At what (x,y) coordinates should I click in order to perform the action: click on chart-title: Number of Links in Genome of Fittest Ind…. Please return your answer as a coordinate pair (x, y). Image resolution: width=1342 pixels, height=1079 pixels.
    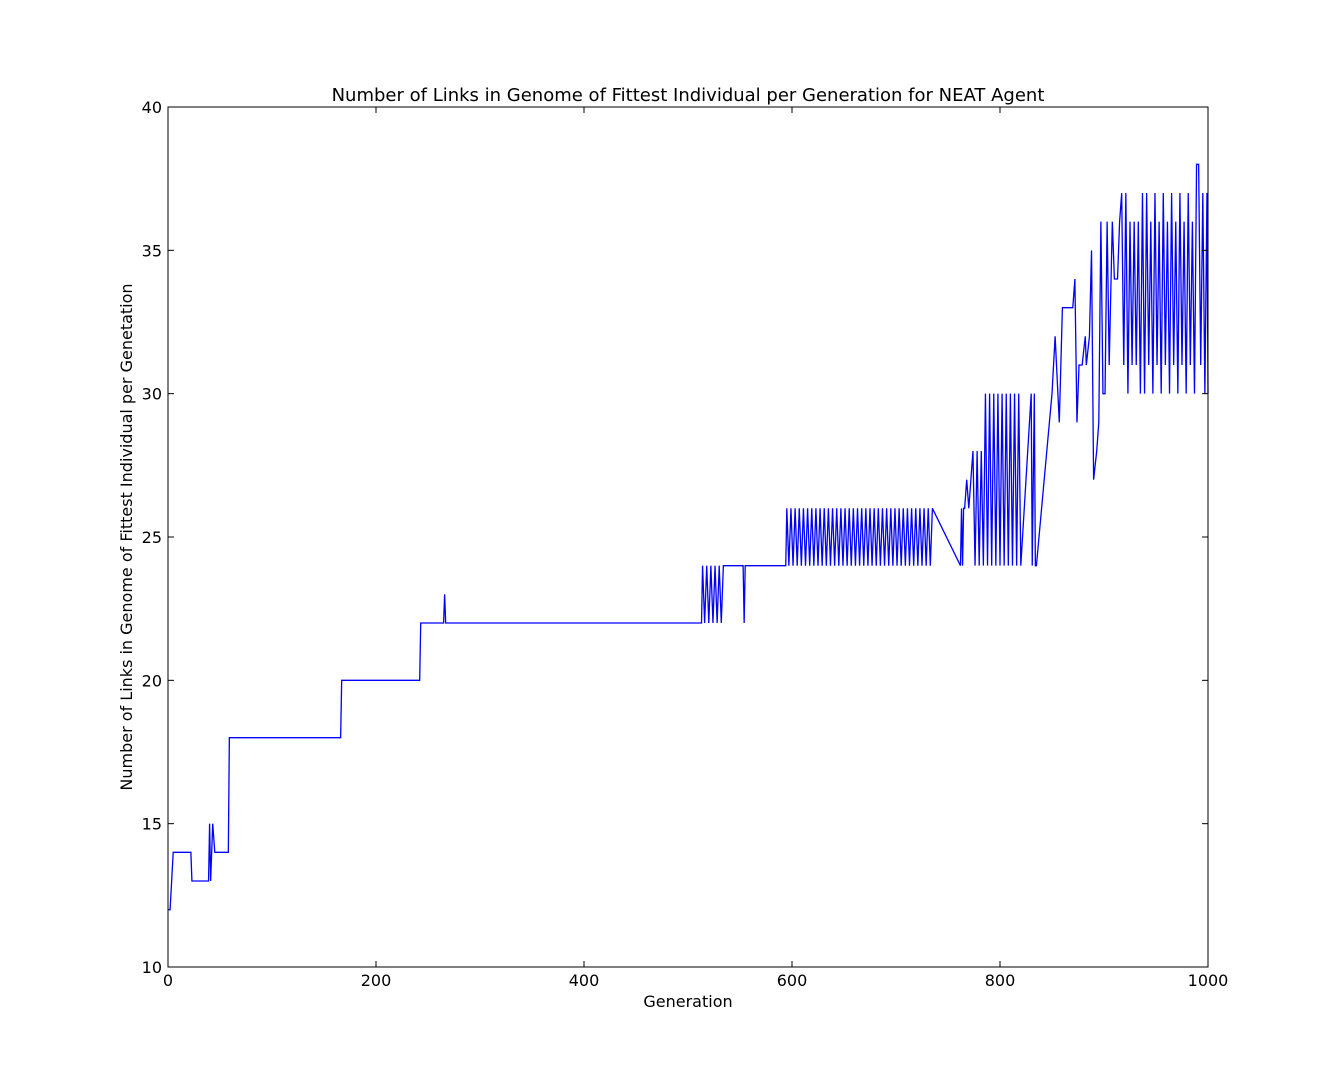
    Looking at the image, I should click on (688, 95).